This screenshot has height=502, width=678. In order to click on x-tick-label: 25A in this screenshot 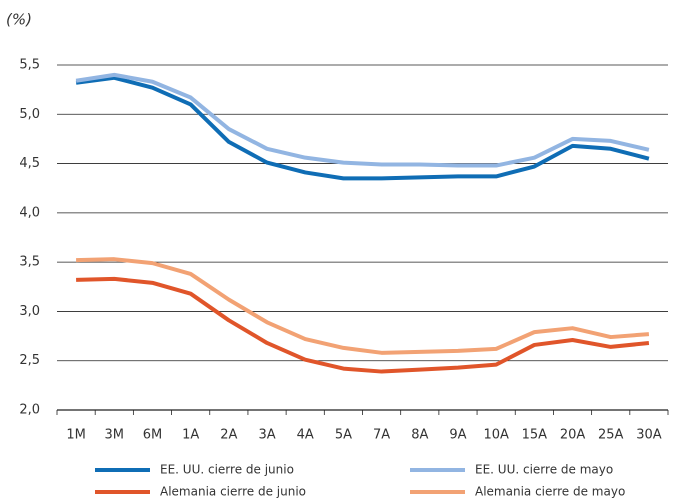, I will do `click(611, 435)`.